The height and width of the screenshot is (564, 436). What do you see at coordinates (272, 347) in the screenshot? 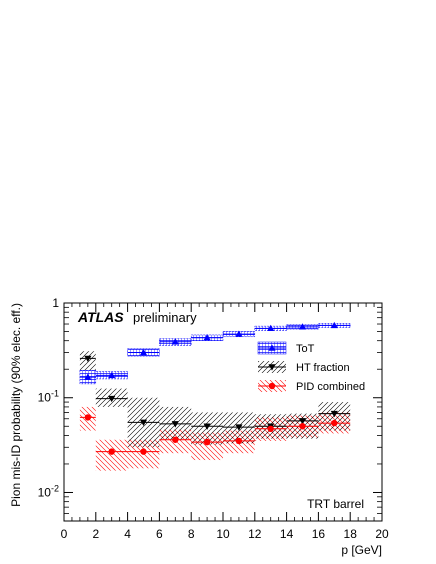
I see `legend-marker-tot` at bounding box center [272, 347].